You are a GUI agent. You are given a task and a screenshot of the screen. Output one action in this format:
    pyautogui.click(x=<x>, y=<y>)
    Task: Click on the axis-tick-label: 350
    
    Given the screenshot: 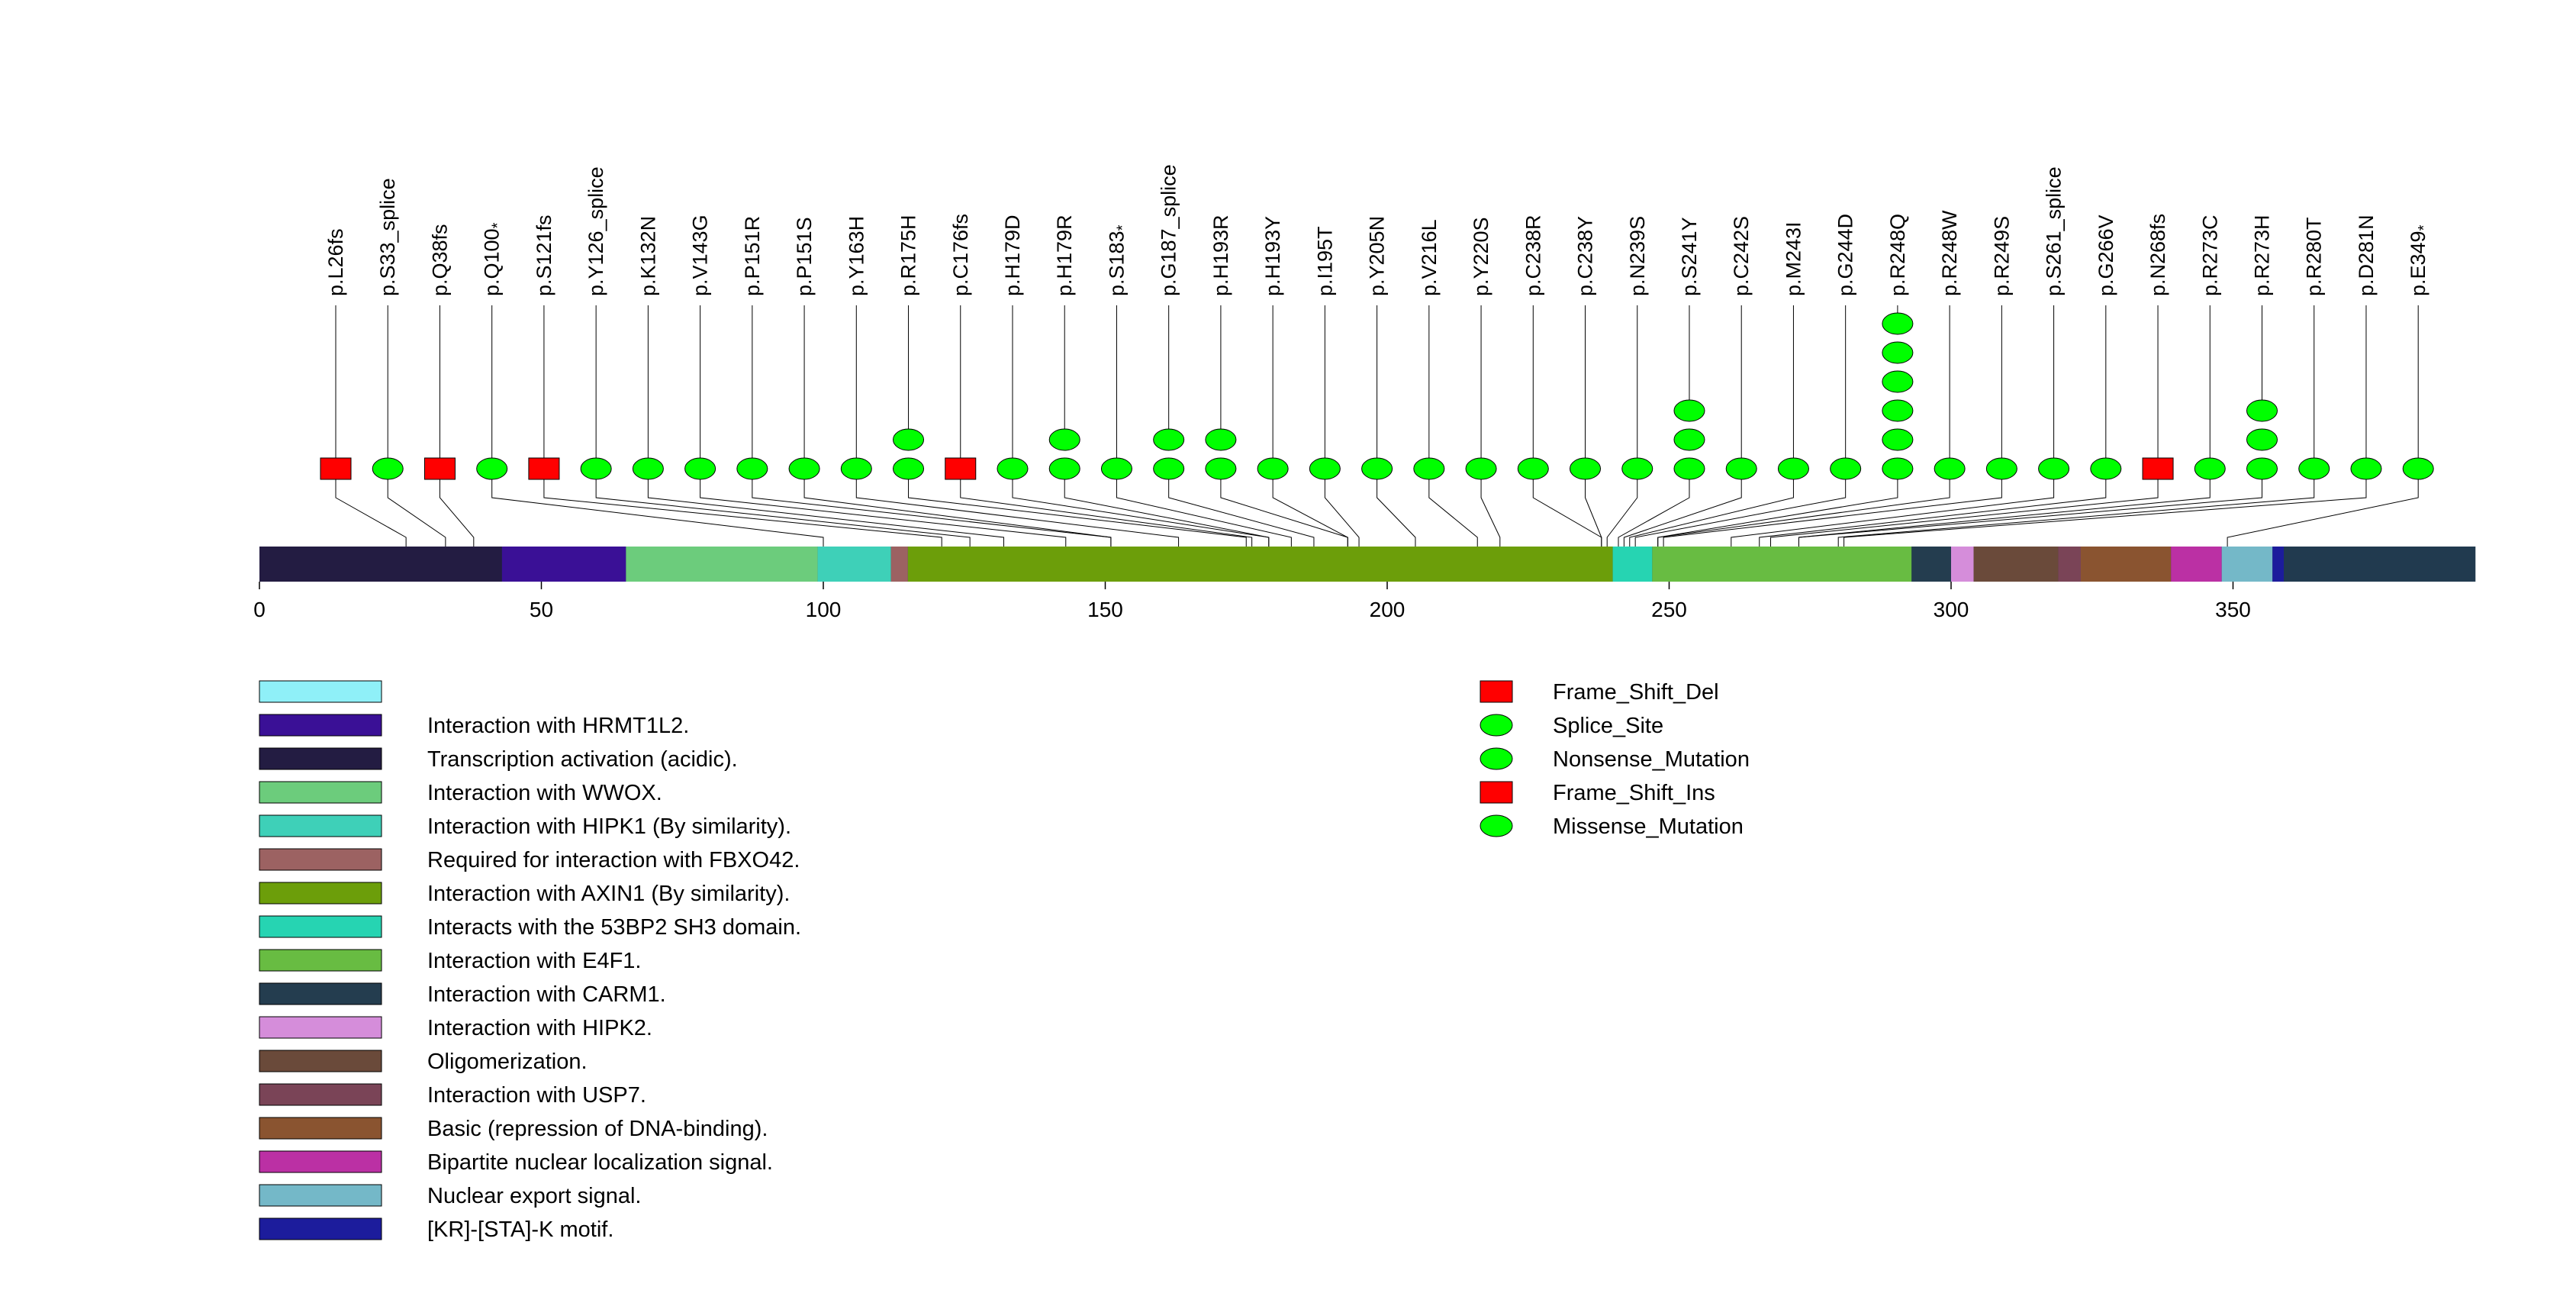 What is the action you would take?
    pyautogui.click(x=2233, y=610)
    